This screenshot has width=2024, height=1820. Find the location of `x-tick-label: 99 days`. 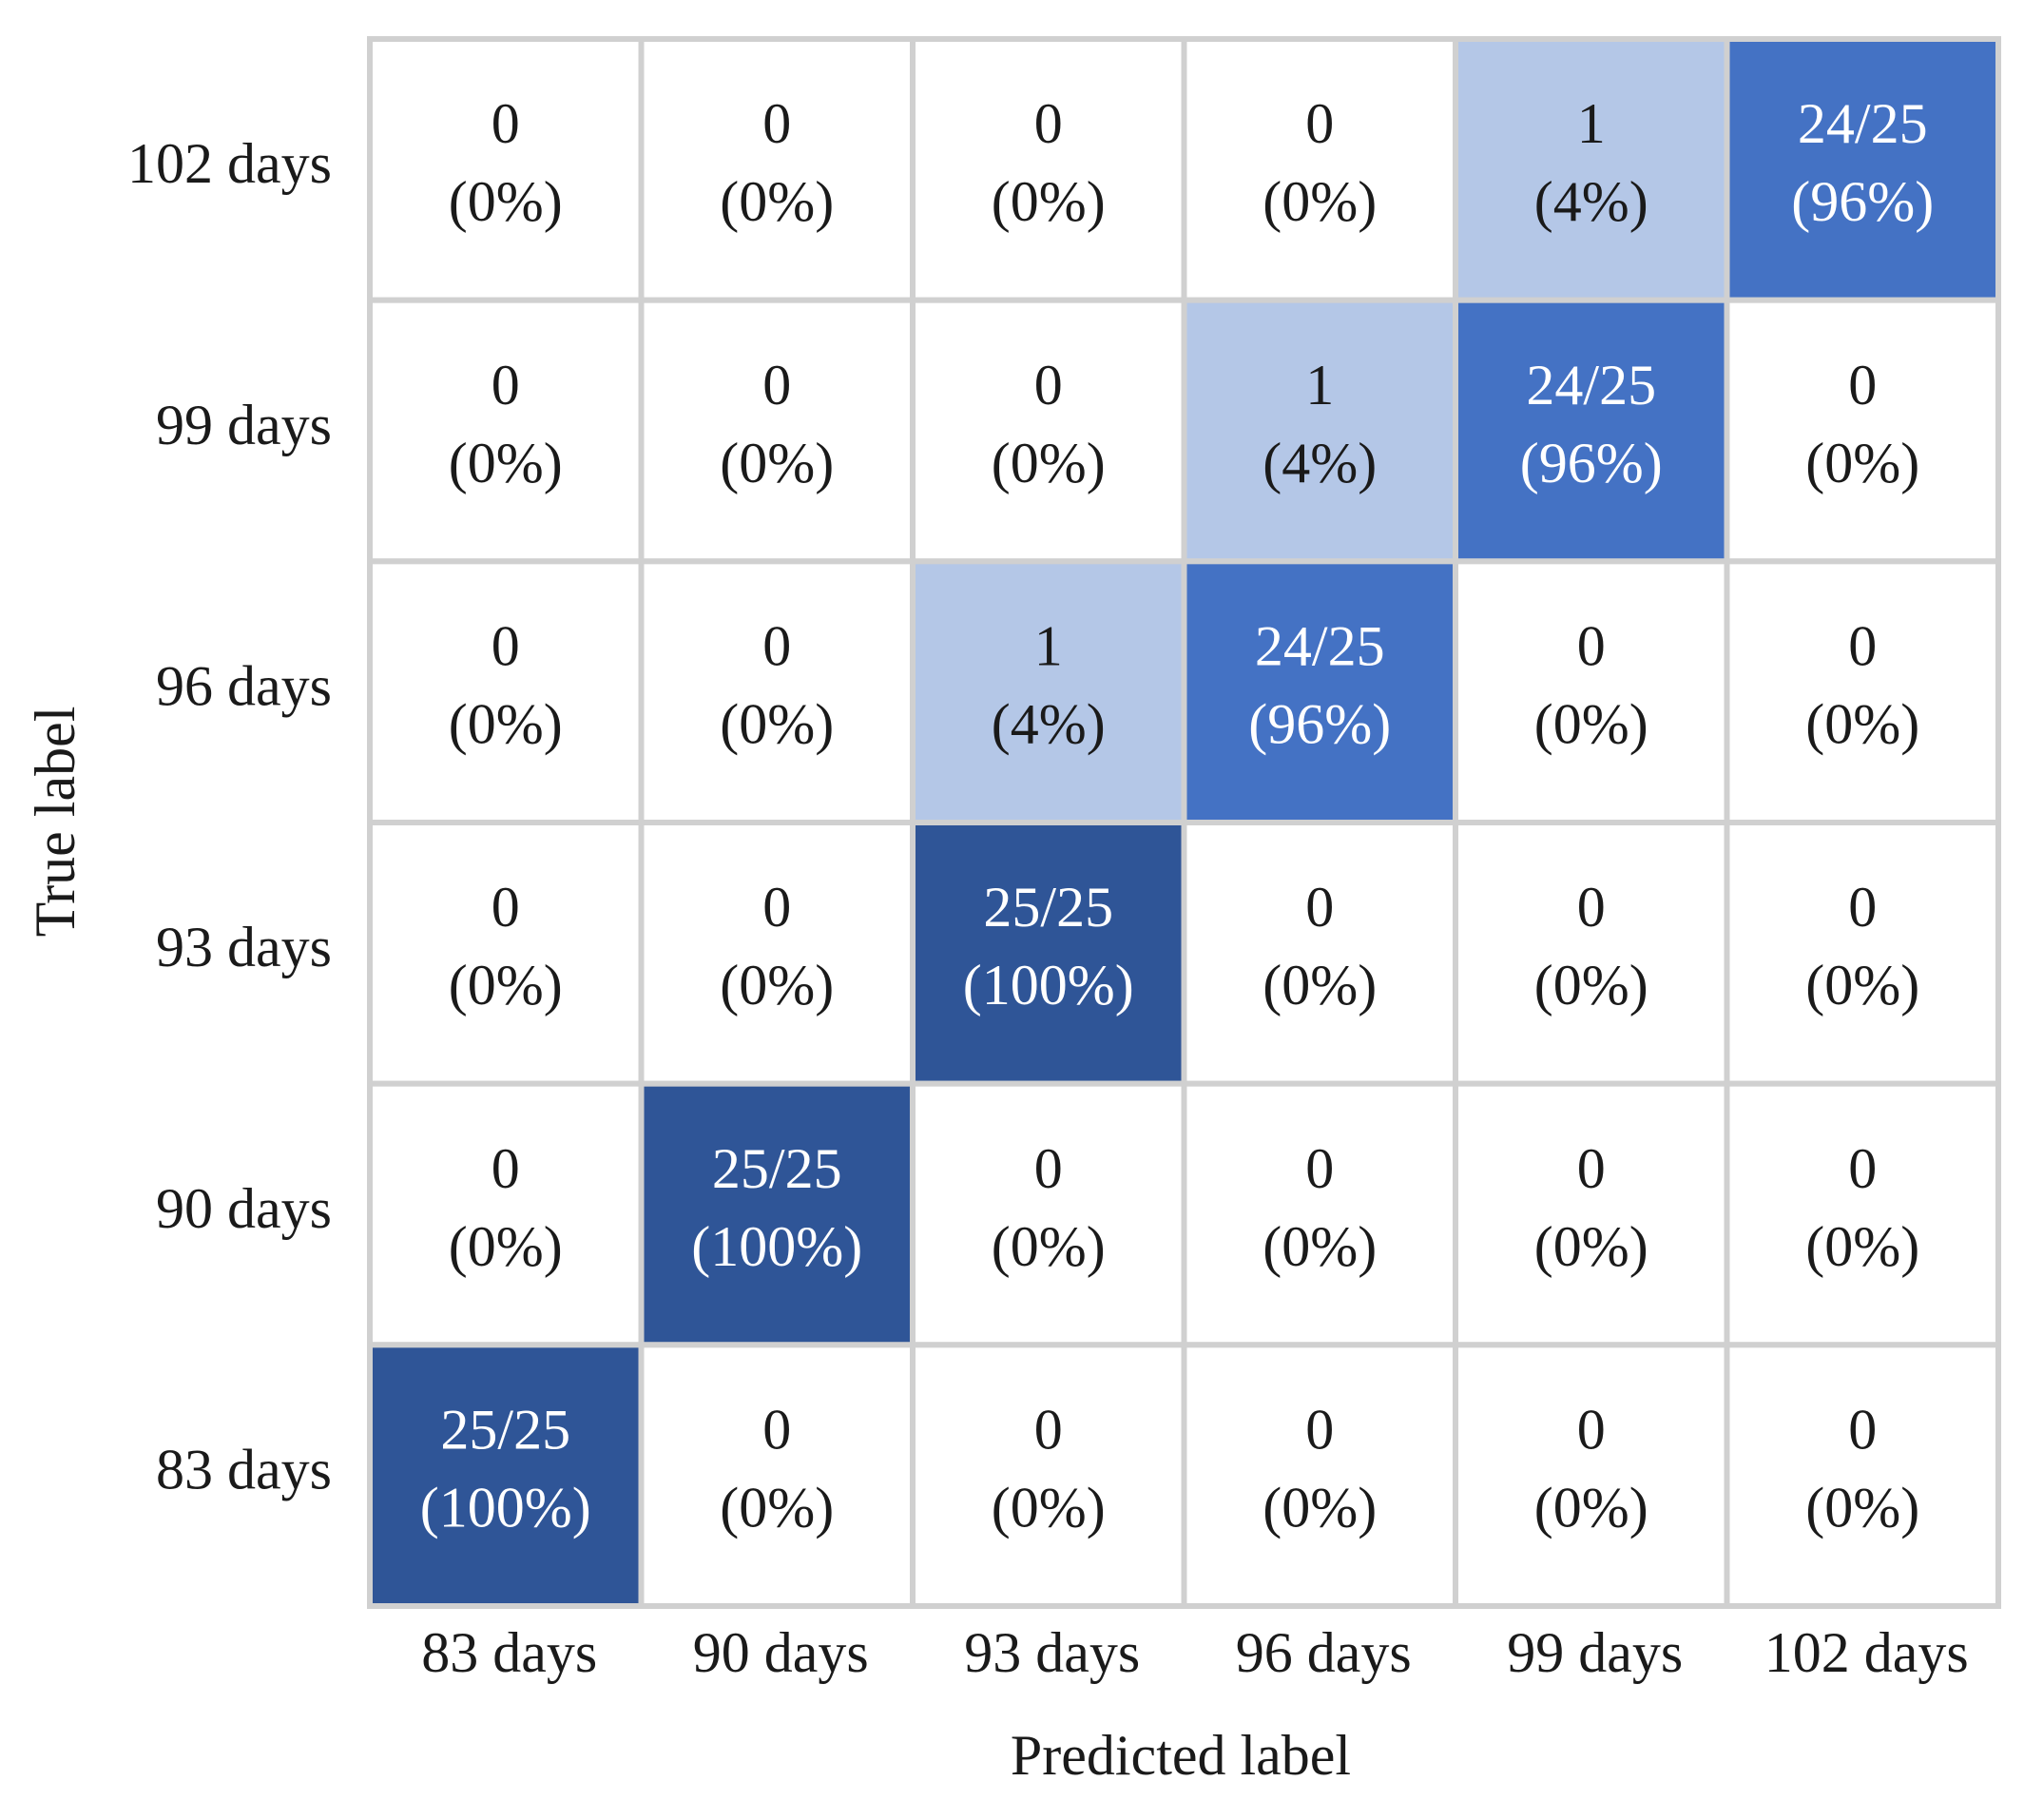

x-tick-label: 99 days is located at coordinates (1595, 1653).